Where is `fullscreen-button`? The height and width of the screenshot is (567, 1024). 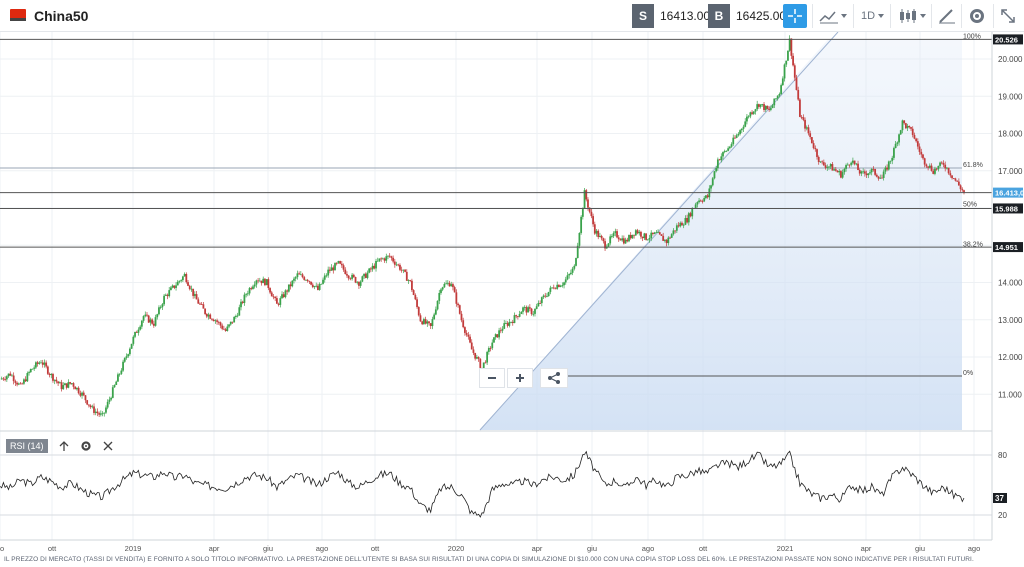
fullscreen-button is located at coordinates (1008, 16).